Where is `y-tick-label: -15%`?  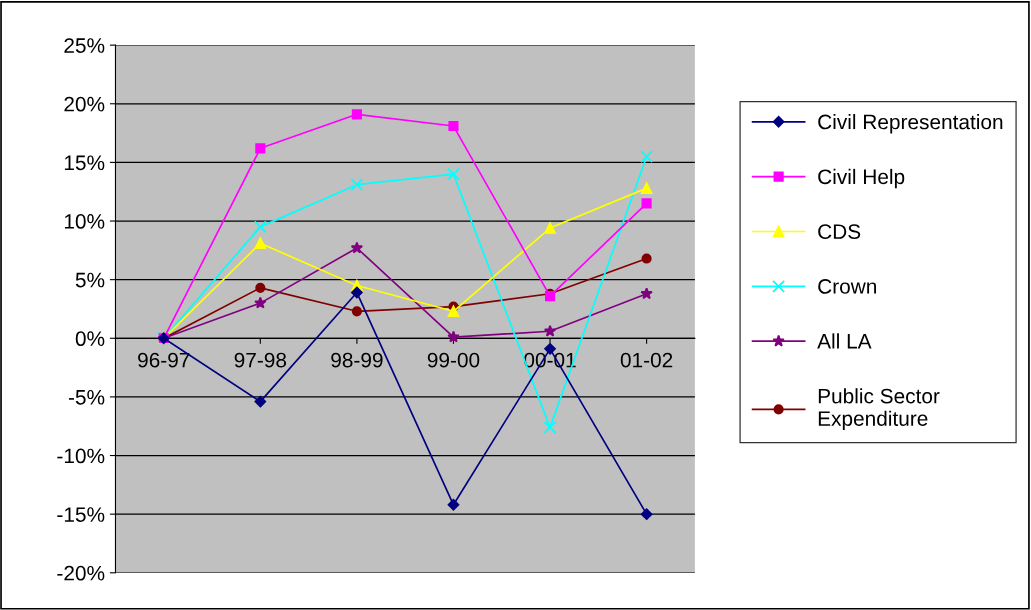
y-tick-label: -15% is located at coordinates (81, 514).